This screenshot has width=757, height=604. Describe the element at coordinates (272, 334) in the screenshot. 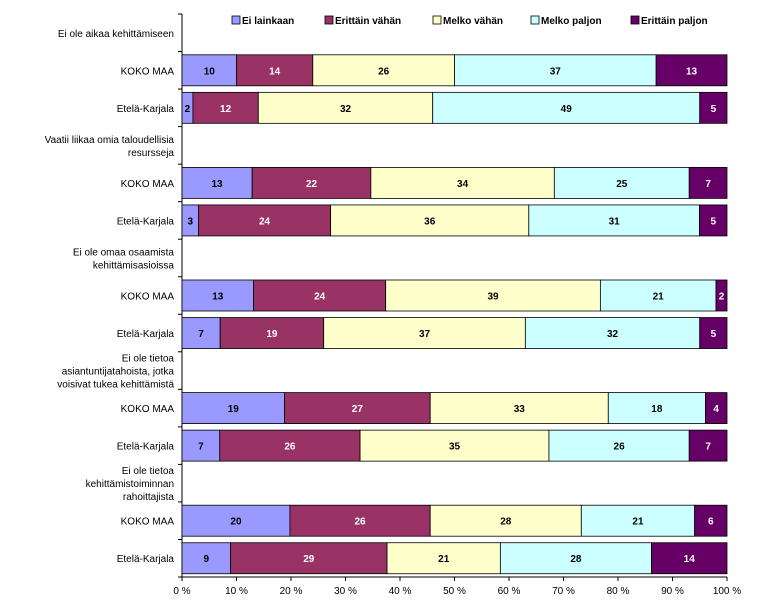

I see `data-label: 19` at that location.